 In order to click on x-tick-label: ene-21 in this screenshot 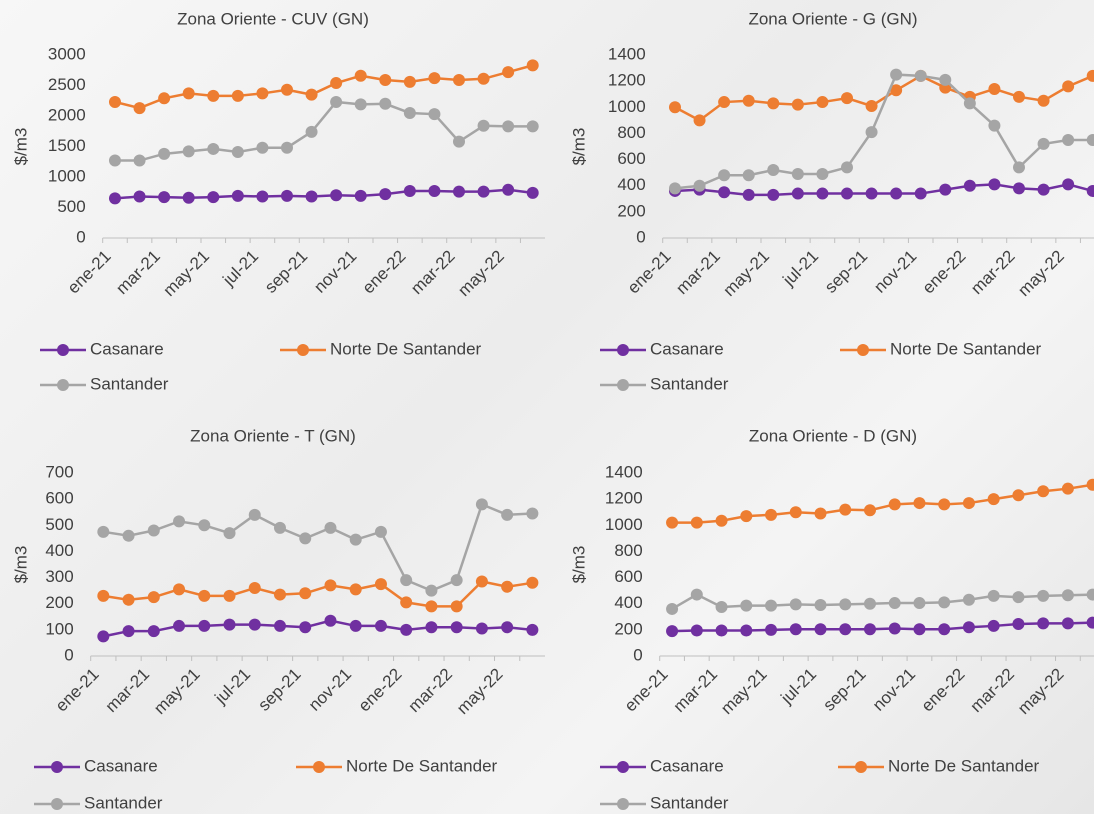, I will do `click(89, 272)`.